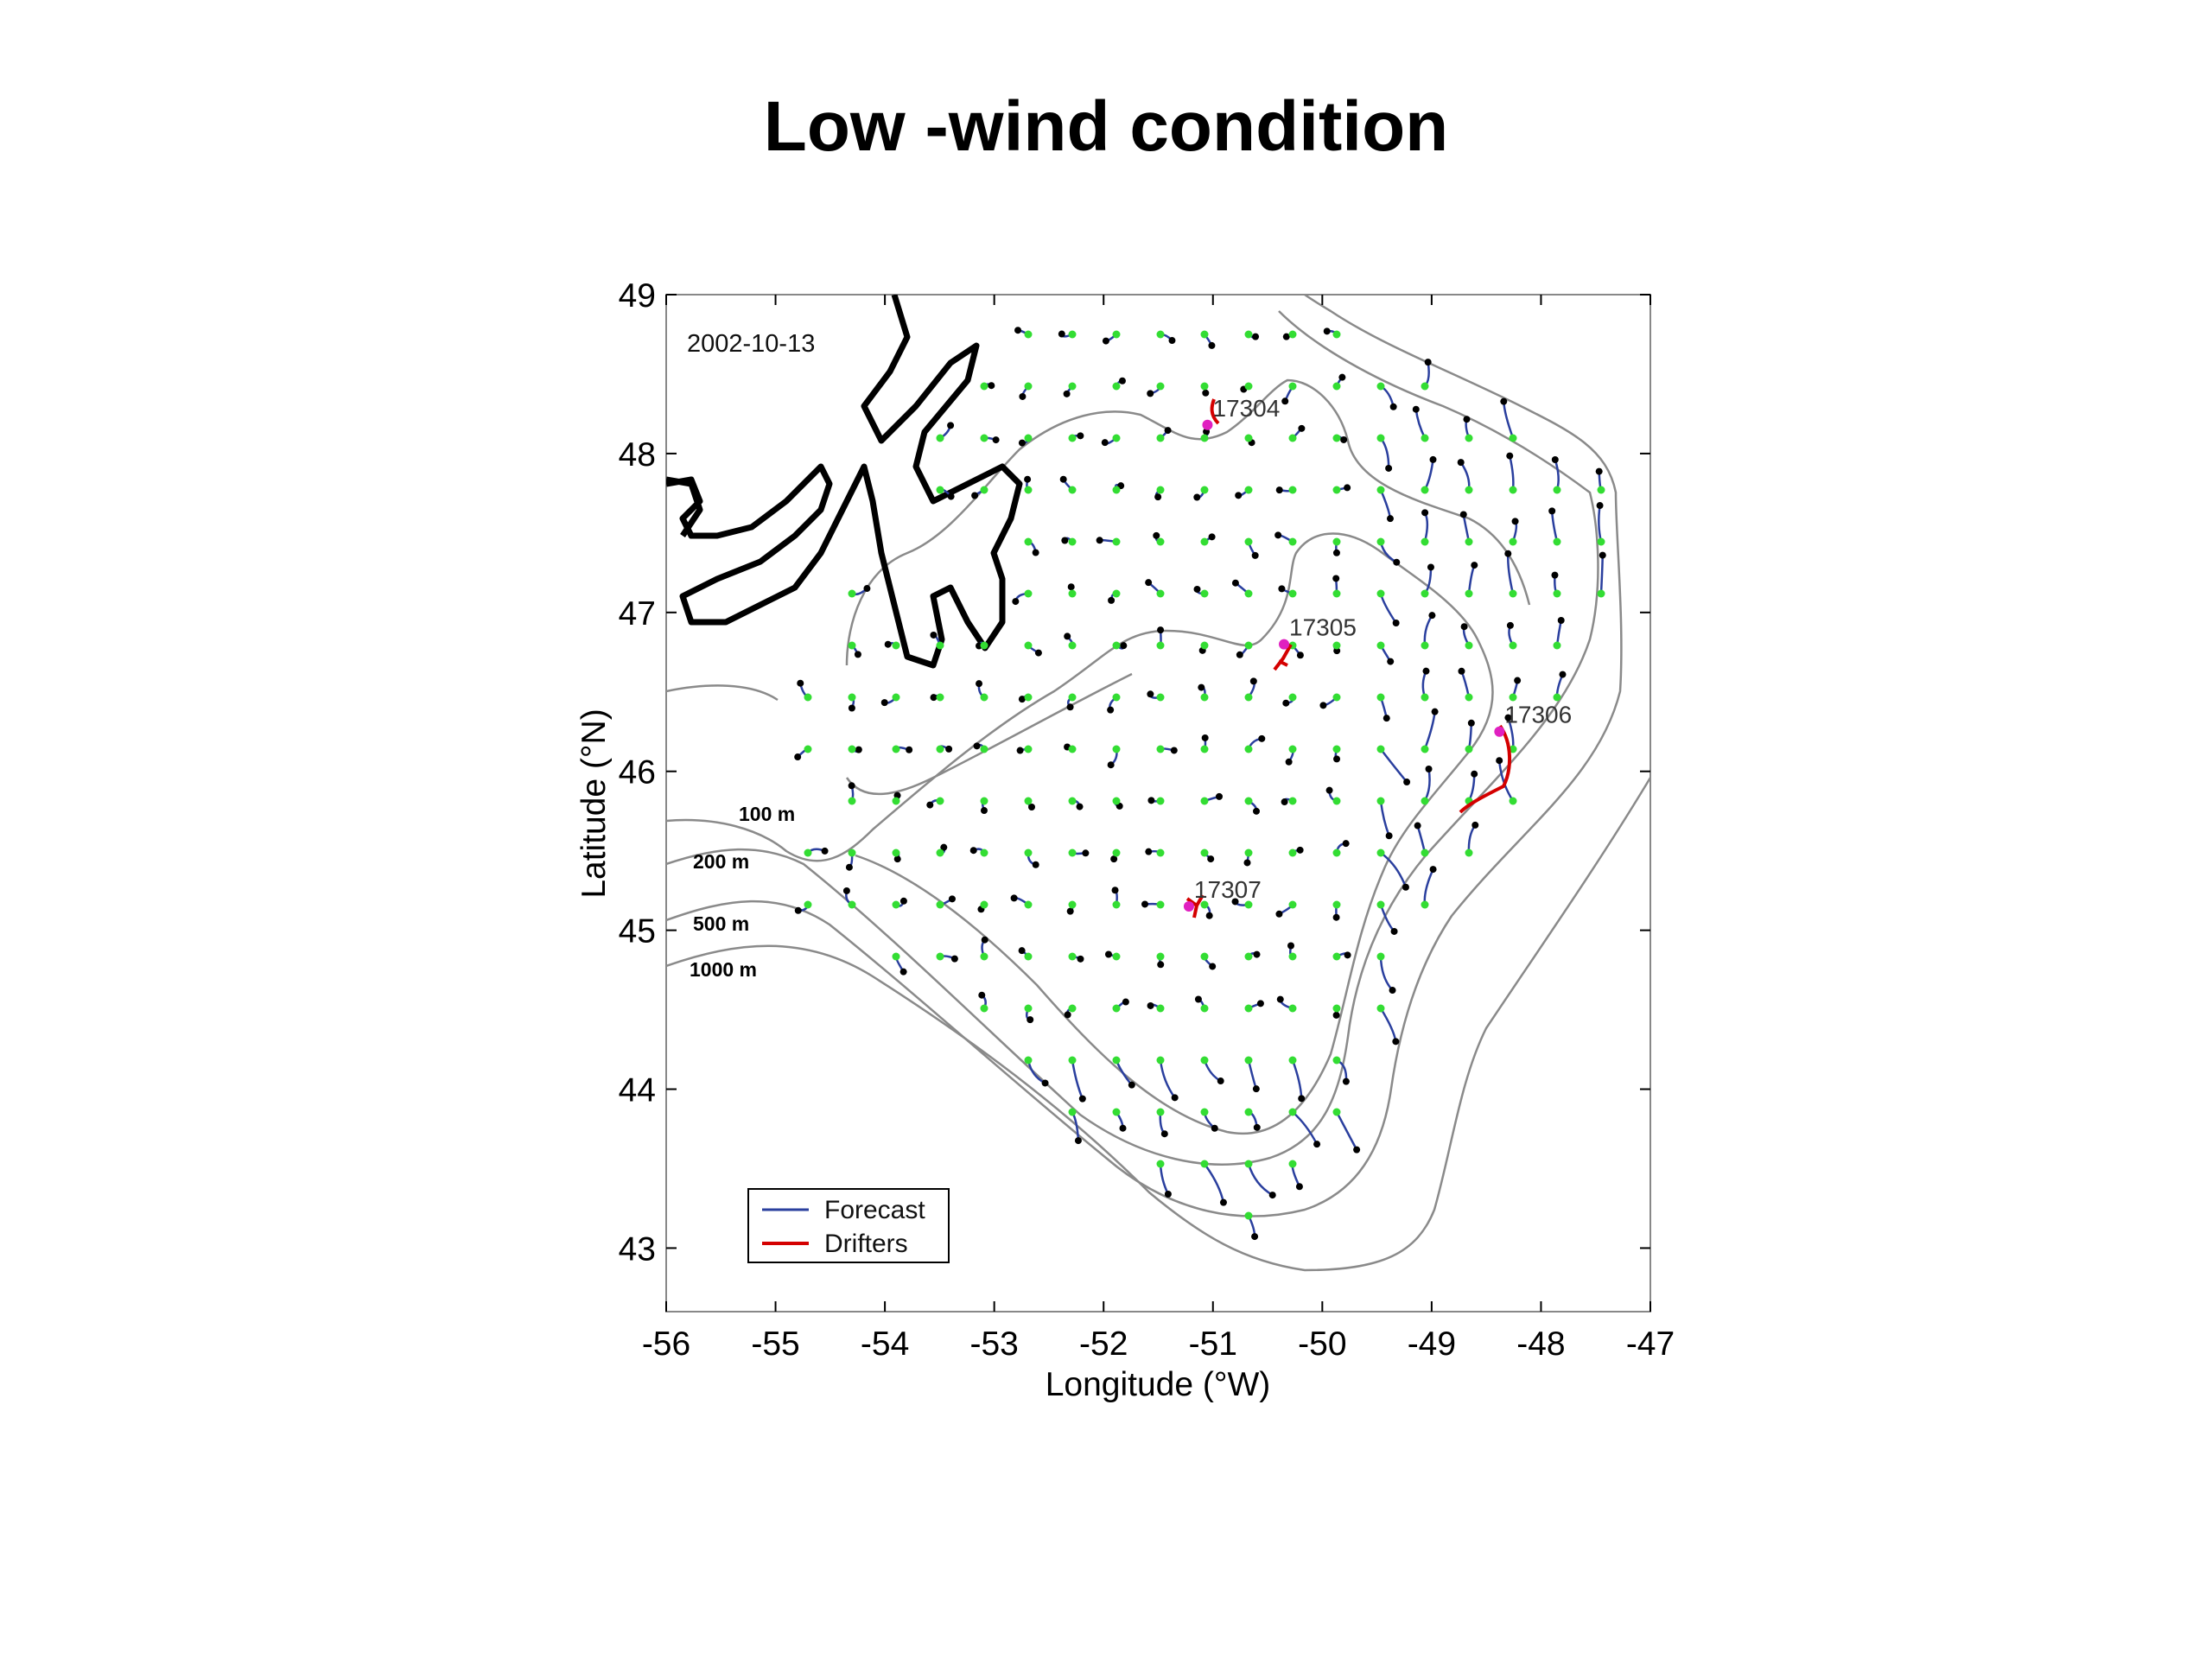 The height and width of the screenshot is (1659, 2212). What do you see at coordinates (1344, 665) in the screenshot?
I see `drifter-markers` at bounding box center [1344, 665].